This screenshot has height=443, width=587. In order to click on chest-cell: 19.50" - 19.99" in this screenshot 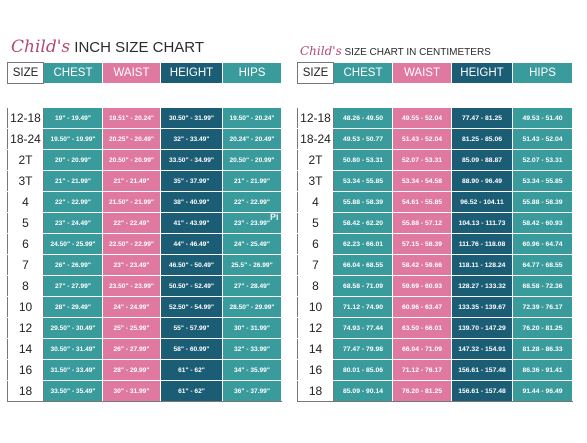, I will do `click(73, 139)`.